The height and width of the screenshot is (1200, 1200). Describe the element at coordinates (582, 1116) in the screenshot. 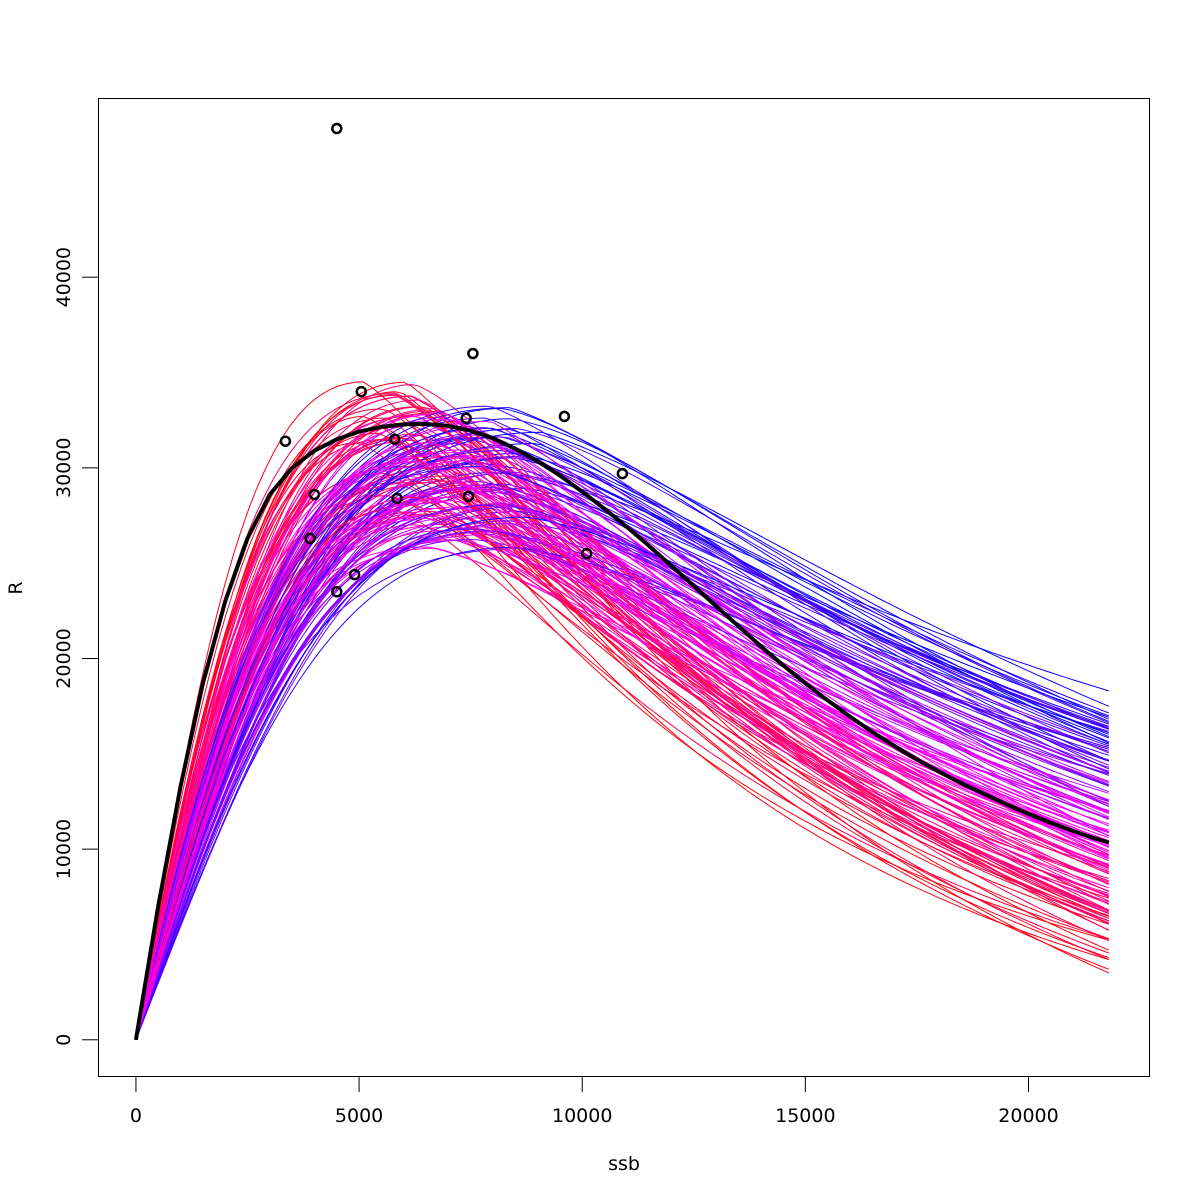

I see `x-tick-label: 10000` at that location.